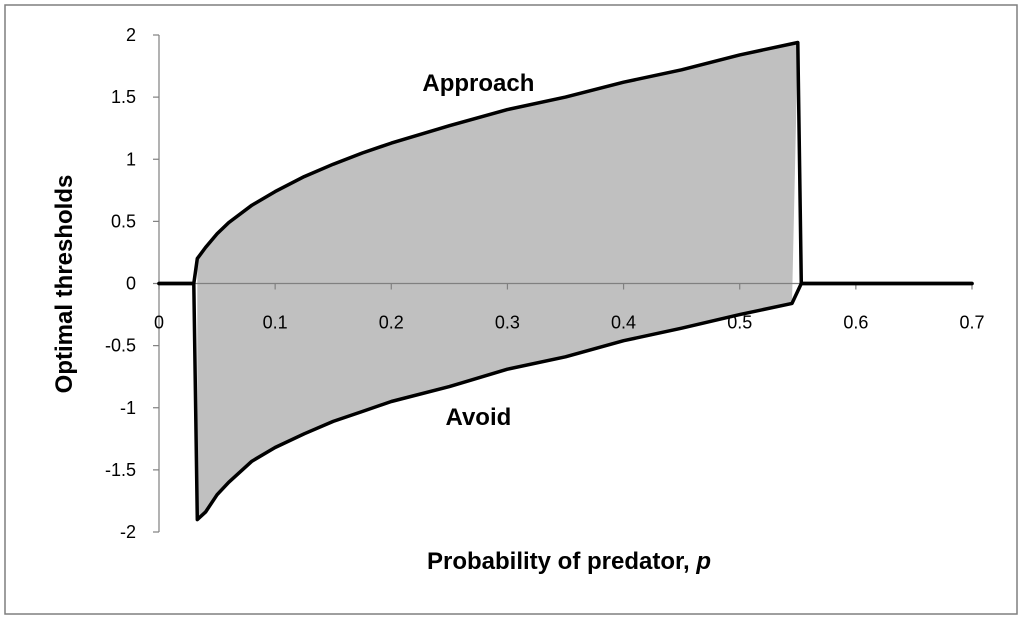  Describe the element at coordinates (855, 323) in the screenshot. I see `x-tick-label: 0.6` at that location.